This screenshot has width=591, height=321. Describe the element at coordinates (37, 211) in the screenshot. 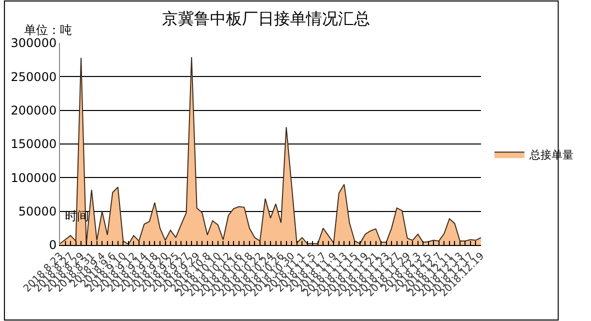

I see `y-tick-label: 50000` at that location.